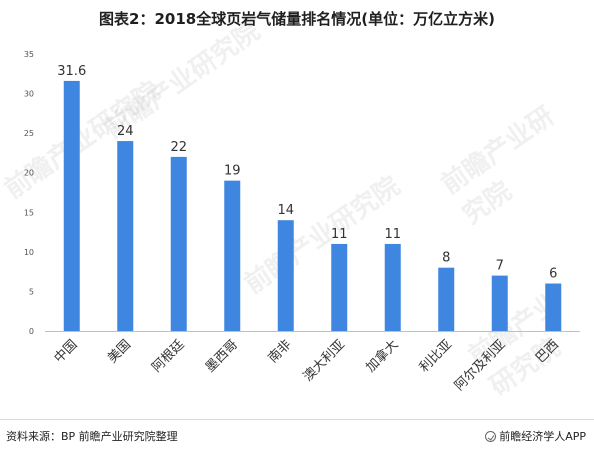  What do you see at coordinates (168, 356) in the screenshot?
I see `category-label: 阿根廷` at bounding box center [168, 356].